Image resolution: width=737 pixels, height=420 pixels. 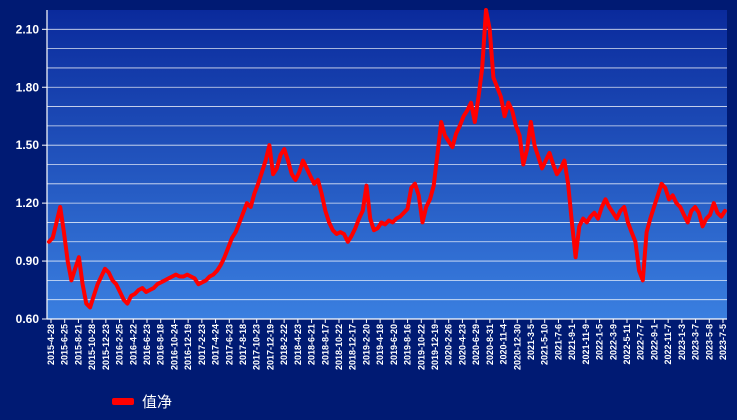 What do you see at coordinates (92, 347) in the screenshot?
I see `x-tick-label: 2015-10-28` at bounding box center [92, 347].